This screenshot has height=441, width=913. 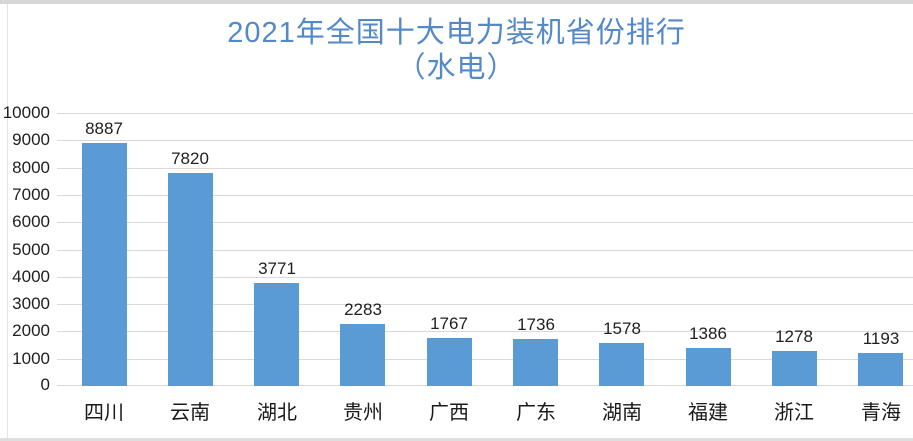 I want to click on chart-title-line2: （水电）, so click(x=456, y=68).